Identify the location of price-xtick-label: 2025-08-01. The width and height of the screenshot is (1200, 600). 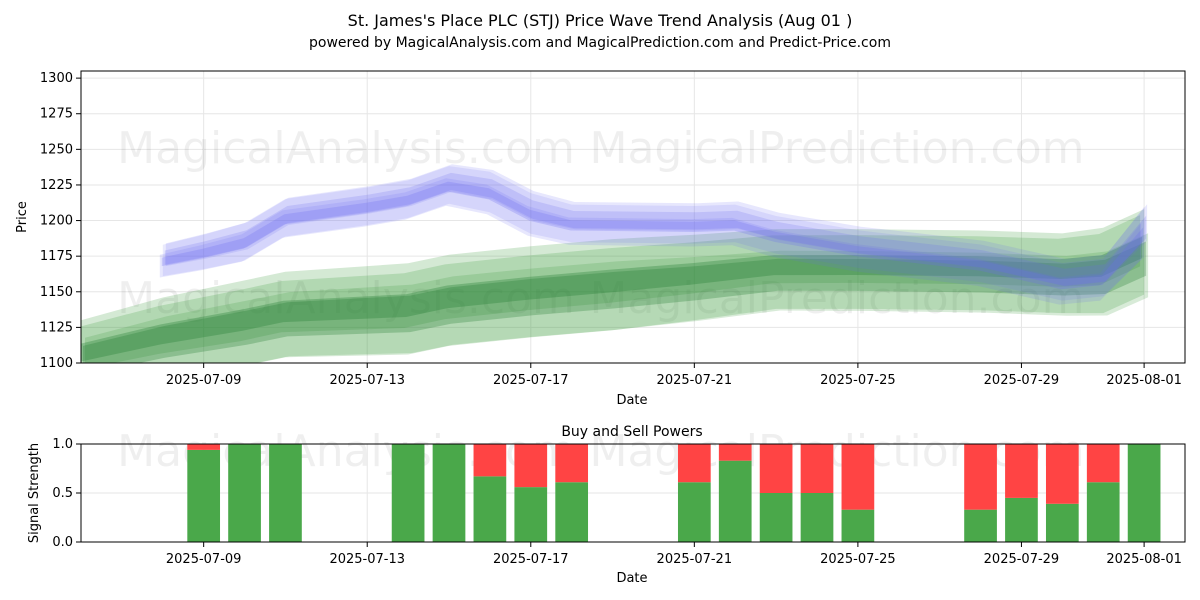
(1144, 380).